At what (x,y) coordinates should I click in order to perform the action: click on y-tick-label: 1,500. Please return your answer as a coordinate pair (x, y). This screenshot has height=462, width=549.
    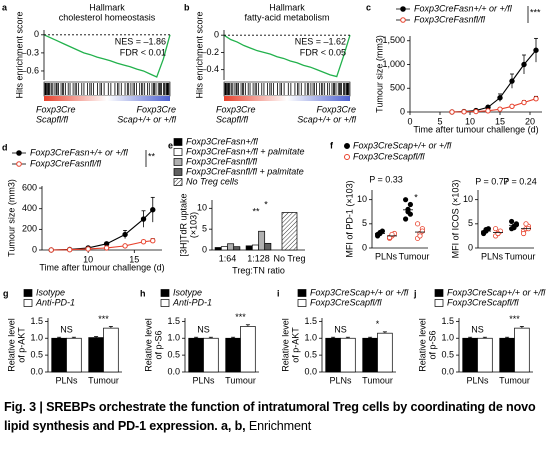
    Looking at the image, I should click on (393, 40).